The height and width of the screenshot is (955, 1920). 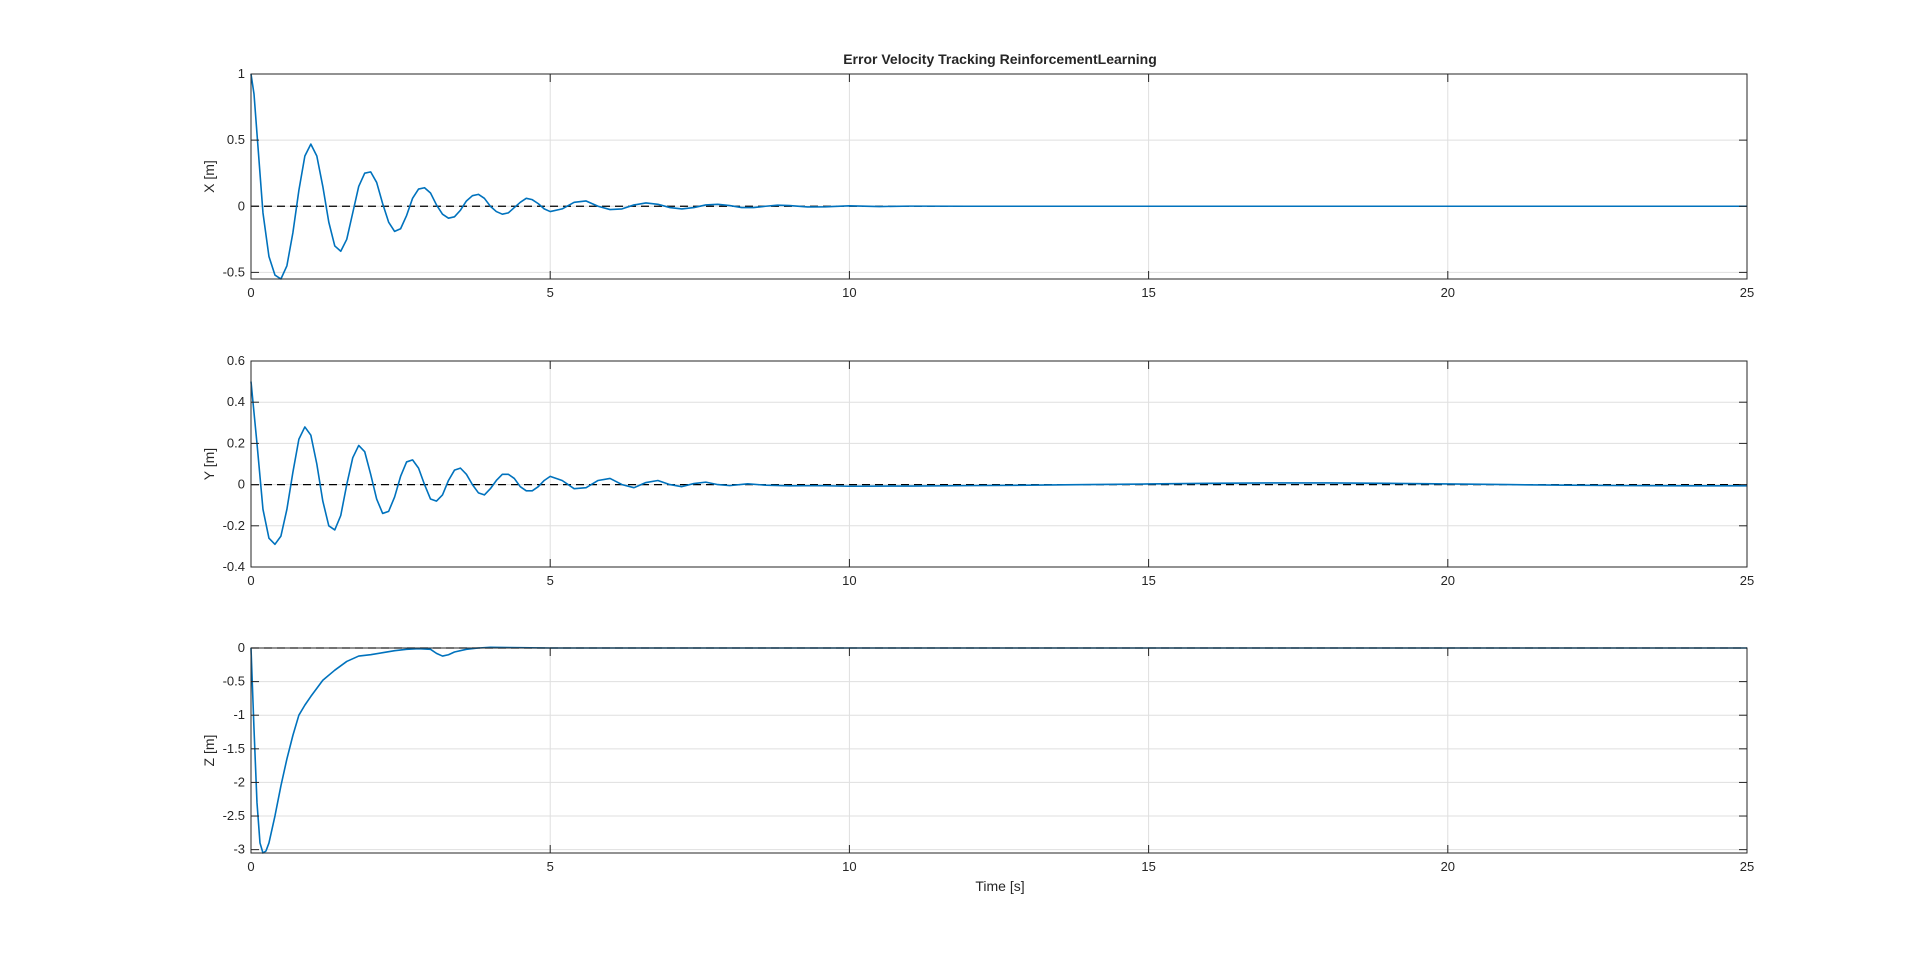 What do you see at coordinates (236, 139) in the screenshot?
I see `y-tick-label: 0.5` at bounding box center [236, 139].